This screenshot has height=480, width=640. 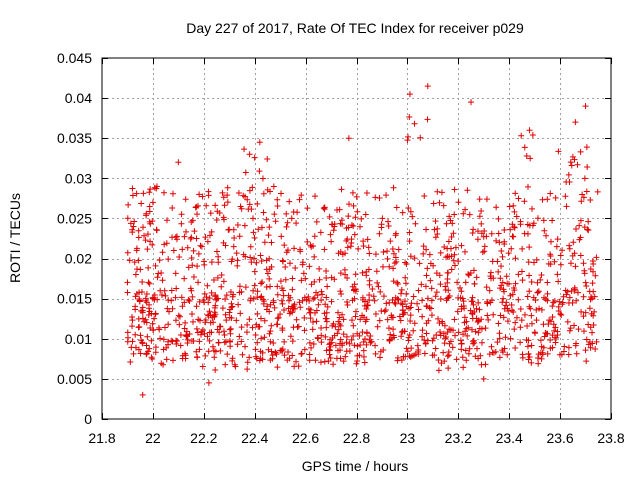 What do you see at coordinates (610, 438) in the screenshot?
I see `x-tick-label: 23.8` at bounding box center [610, 438].